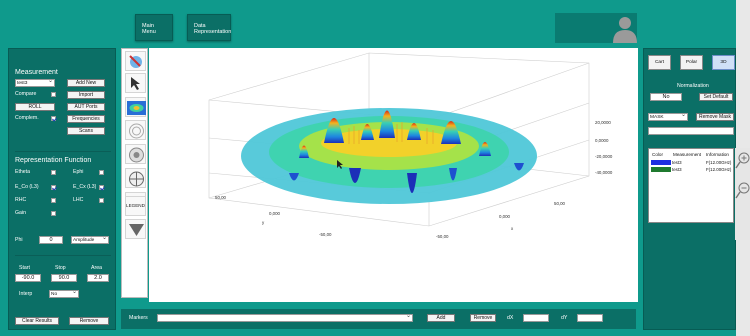  Describe the element at coordinates (53, 200) in the screenshot. I see `function-checkbox-rhc` at that location.